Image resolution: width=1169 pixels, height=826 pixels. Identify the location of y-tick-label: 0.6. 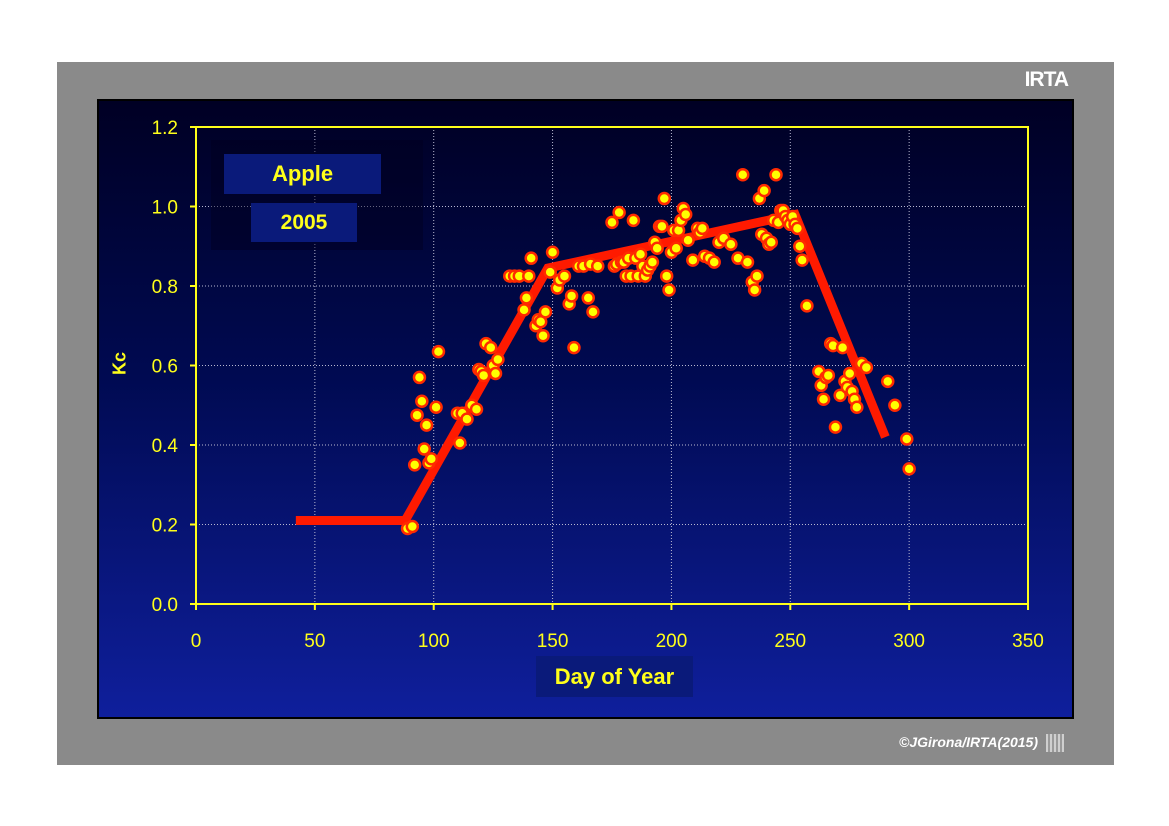
(165, 367).